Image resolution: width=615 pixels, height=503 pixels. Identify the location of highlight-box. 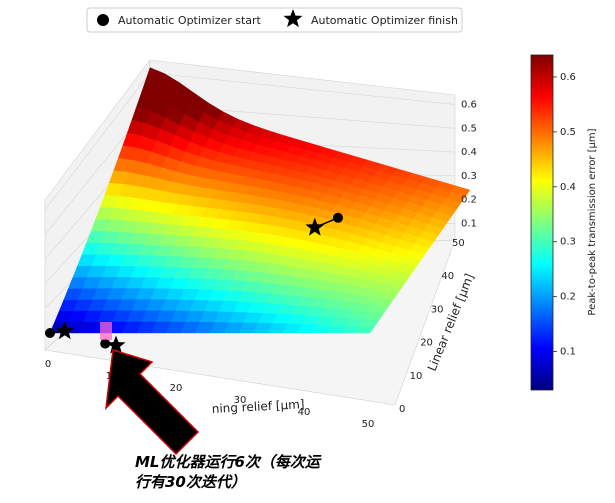
(106, 331).